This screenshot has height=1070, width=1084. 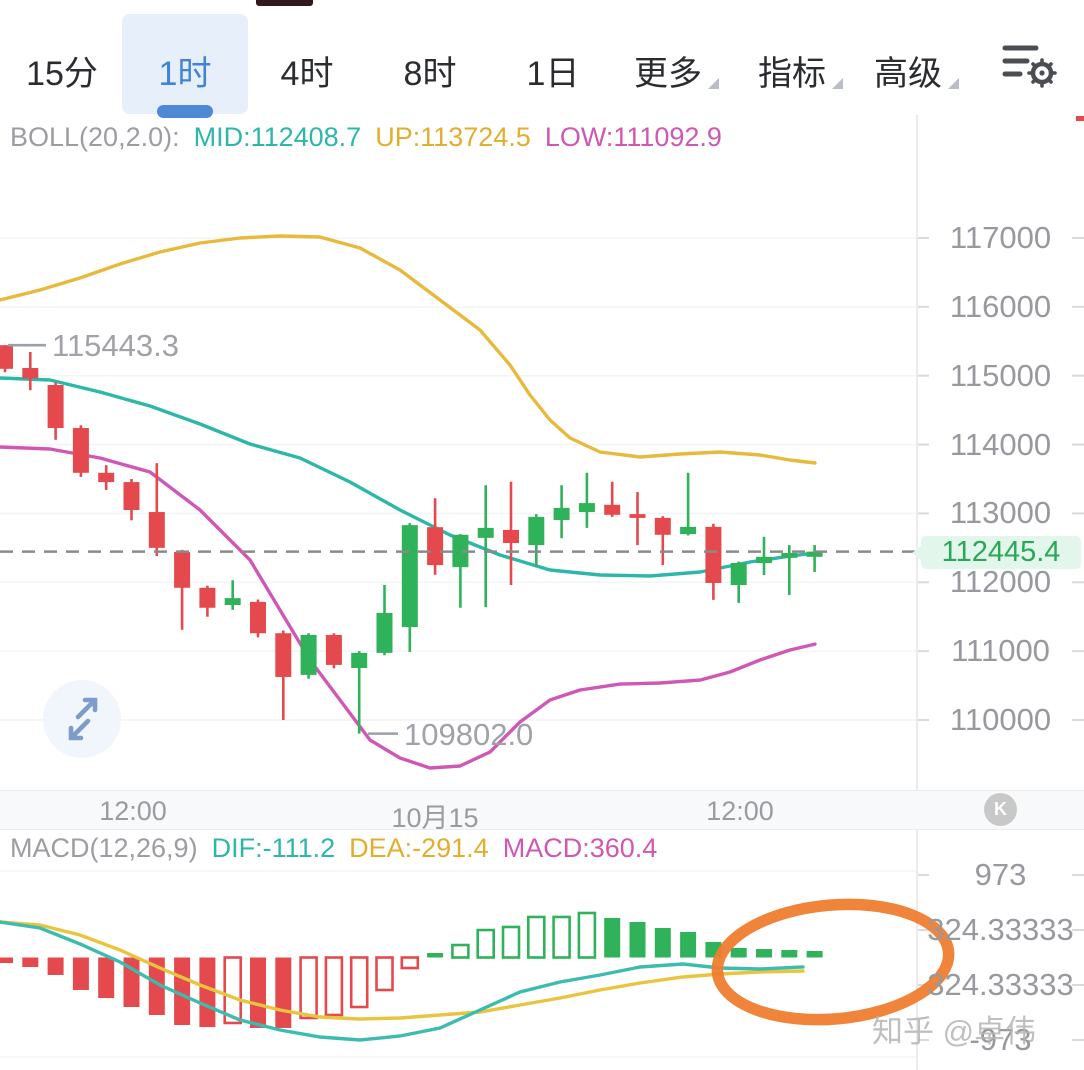 I want to click on timeframe-tab-bar: 15分 1时 4时 8时 1日 更多 指标 高级, so click(x=542, y=59).